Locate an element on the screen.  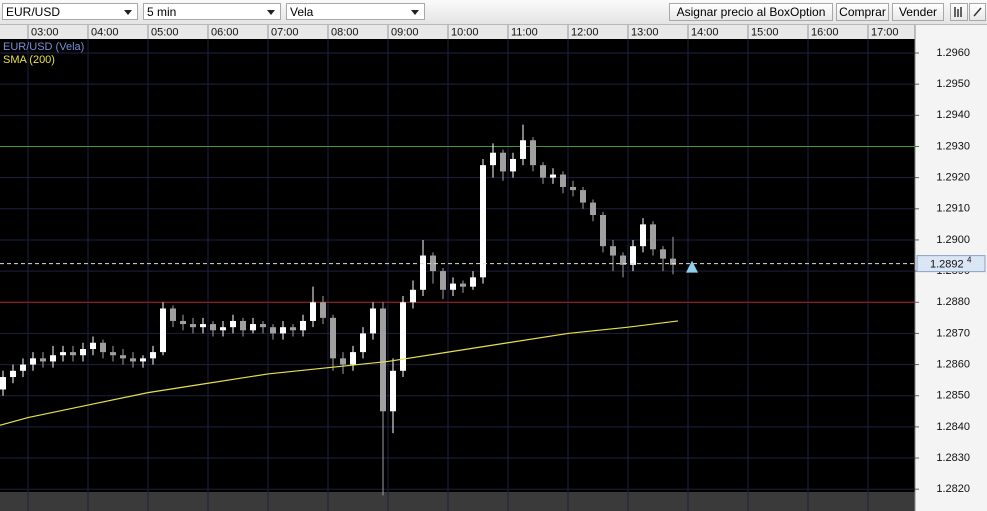
symbol-select: EUR/USD is located at coordinates (70, 11).